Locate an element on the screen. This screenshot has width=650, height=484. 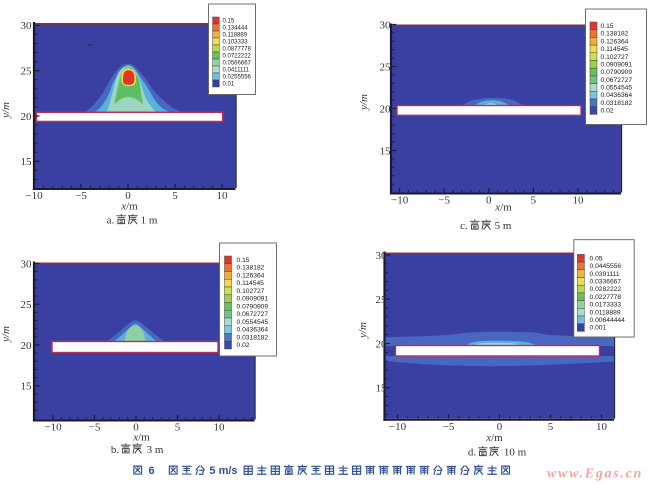
svg-text: 0.05 is located at coordinates (596, 258).